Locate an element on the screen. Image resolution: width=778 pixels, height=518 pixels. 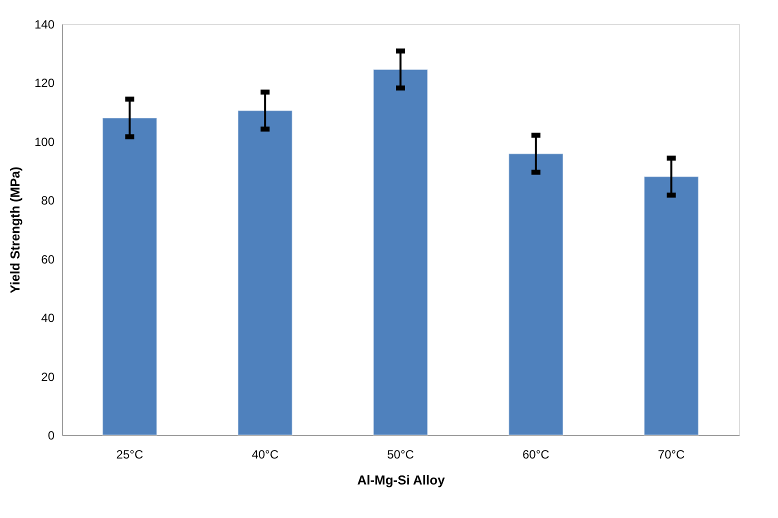
x-tick-label: 70°C is located at coordinates (672, 455).